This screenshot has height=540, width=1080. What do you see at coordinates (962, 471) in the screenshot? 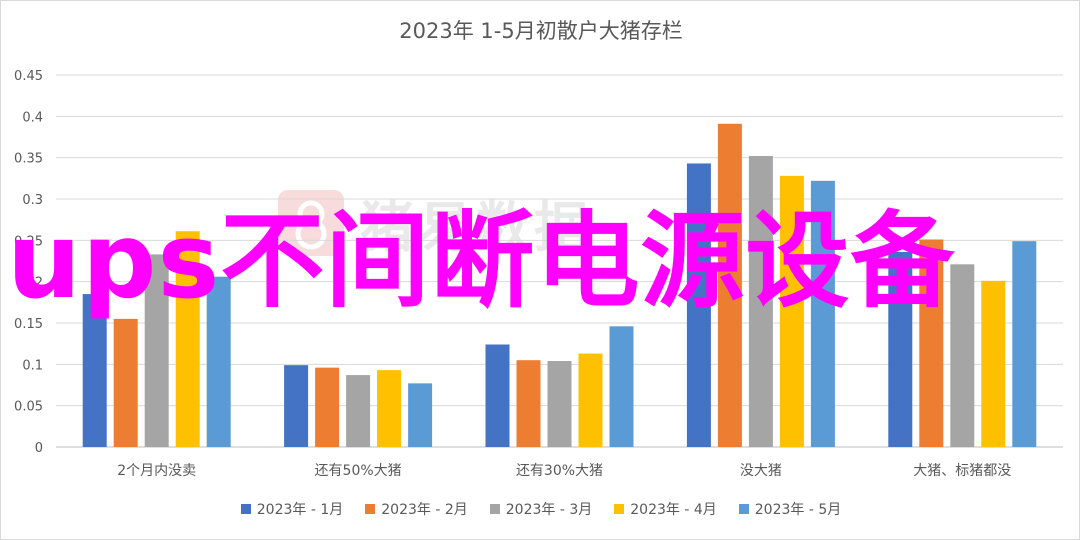
I see `x-tick-label: 大猪、标猪都没` at bounding box center [962, 471].